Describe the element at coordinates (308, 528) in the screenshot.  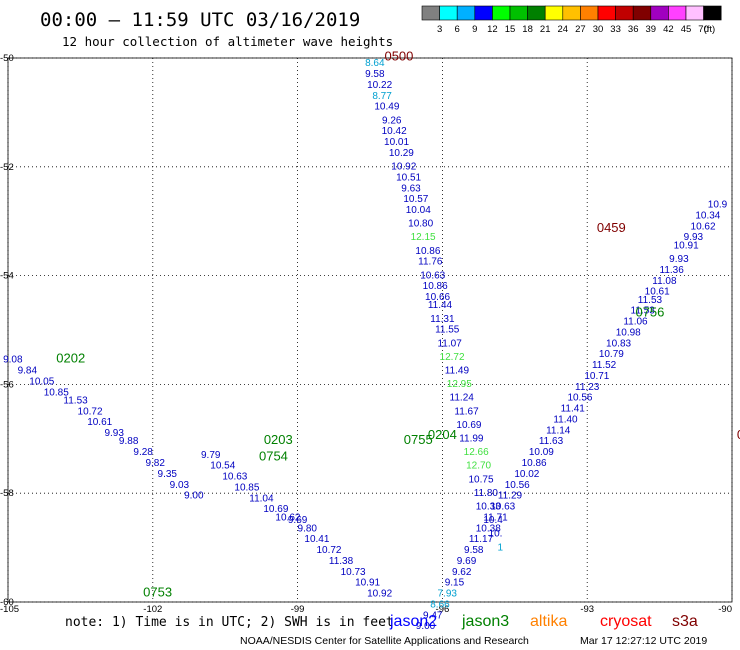
I see `swh-value: 9.80` at that location.